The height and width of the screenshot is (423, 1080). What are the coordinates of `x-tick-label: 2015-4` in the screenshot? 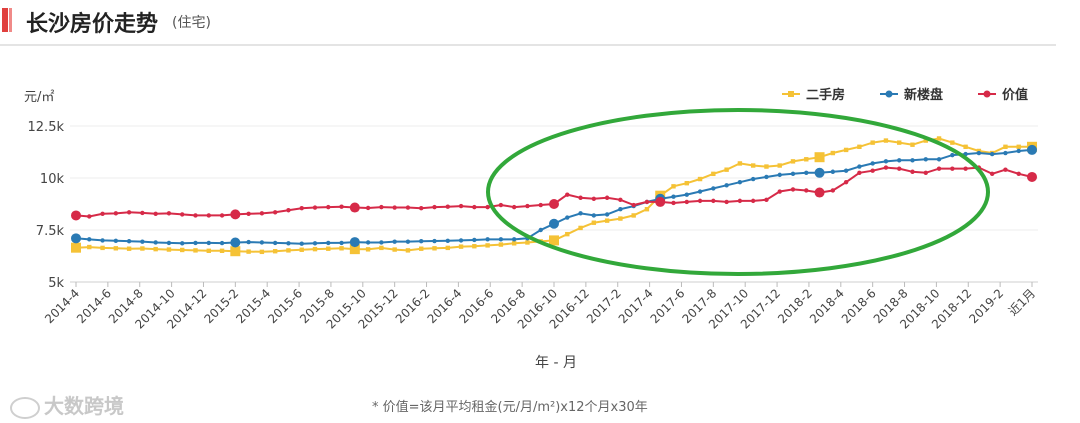 It's located at (253, 306).